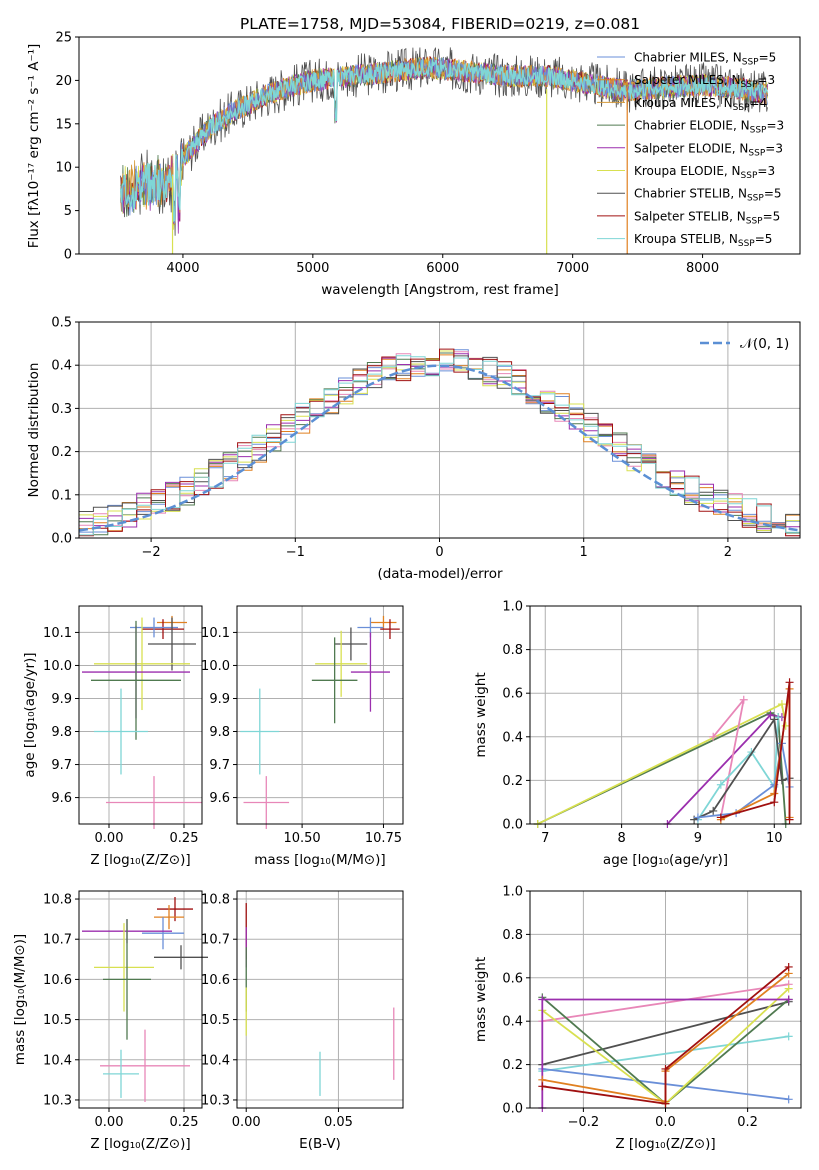 Image resolution: width=819 pixels, height=1170 pixels. I want to click on spectrum-ytick-label: 10, so click(63, 168).